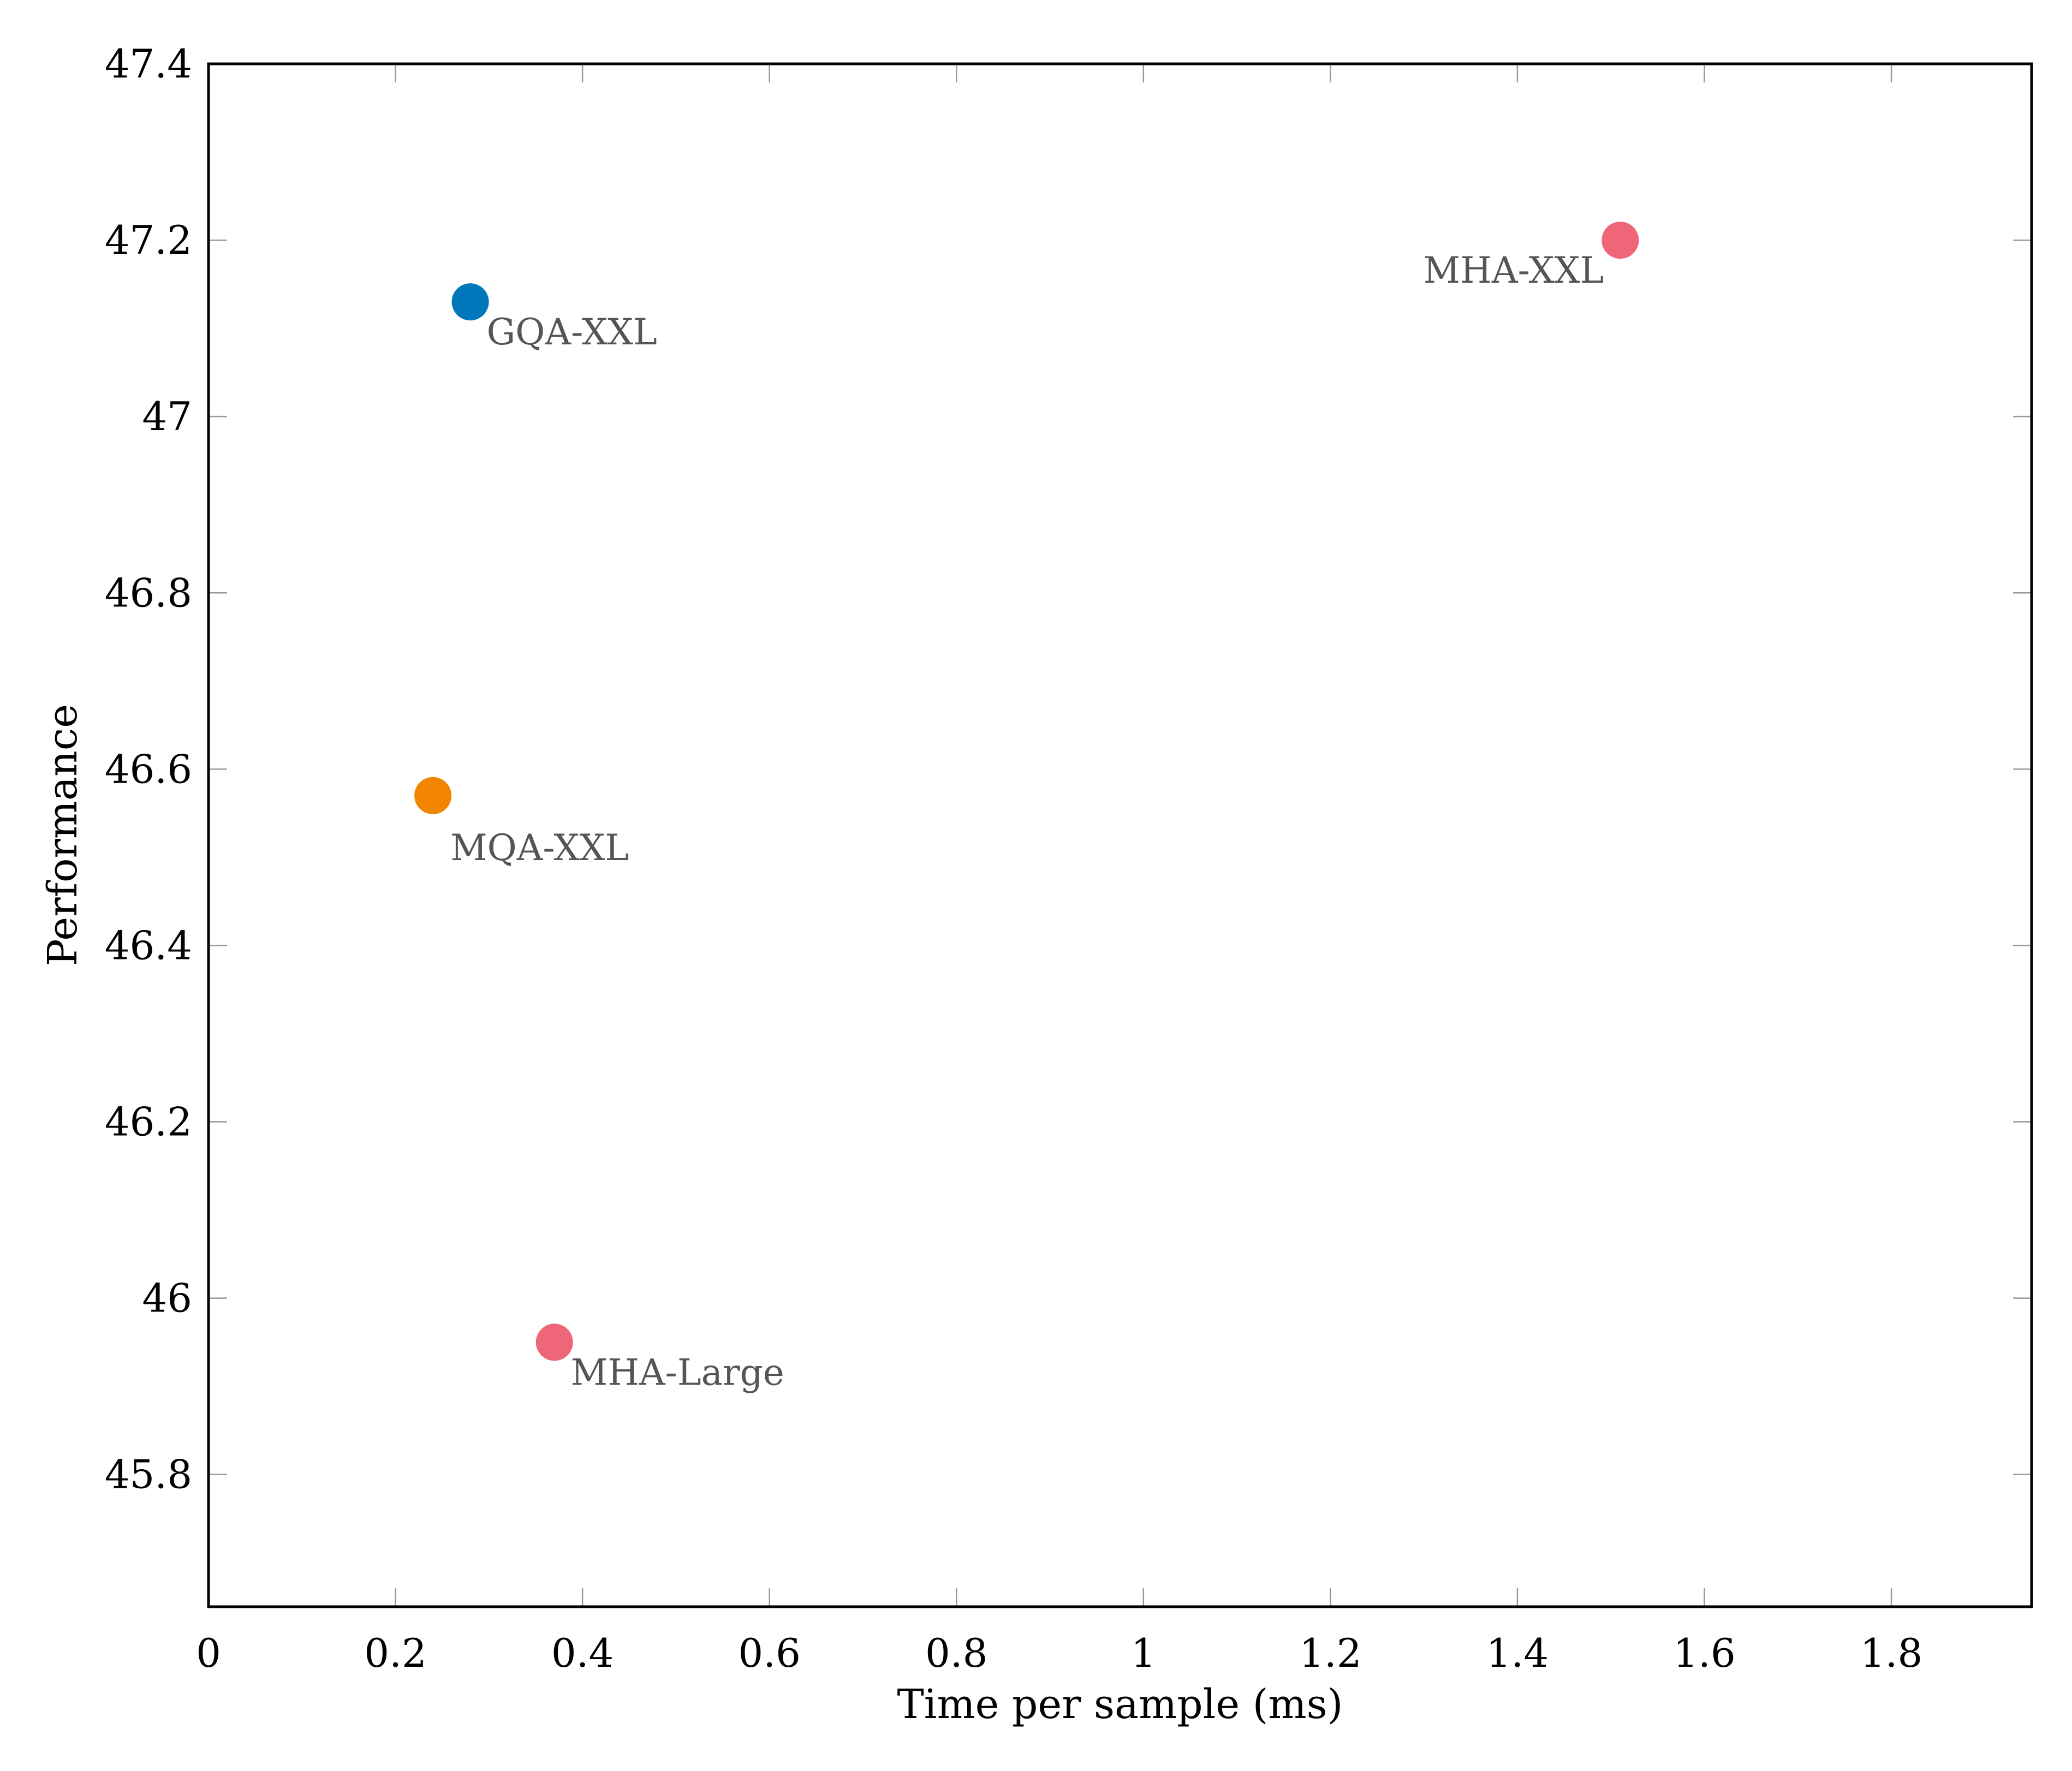 The height and width of the screenshot is (1771, 2072). Describe the element at coordinates (1059, 1653) in the screenshot. I see `x-tick-labels: 0 0.2 0.4 0.6 0.8 1 1.2 1.4 1.6 1.8` at that location.